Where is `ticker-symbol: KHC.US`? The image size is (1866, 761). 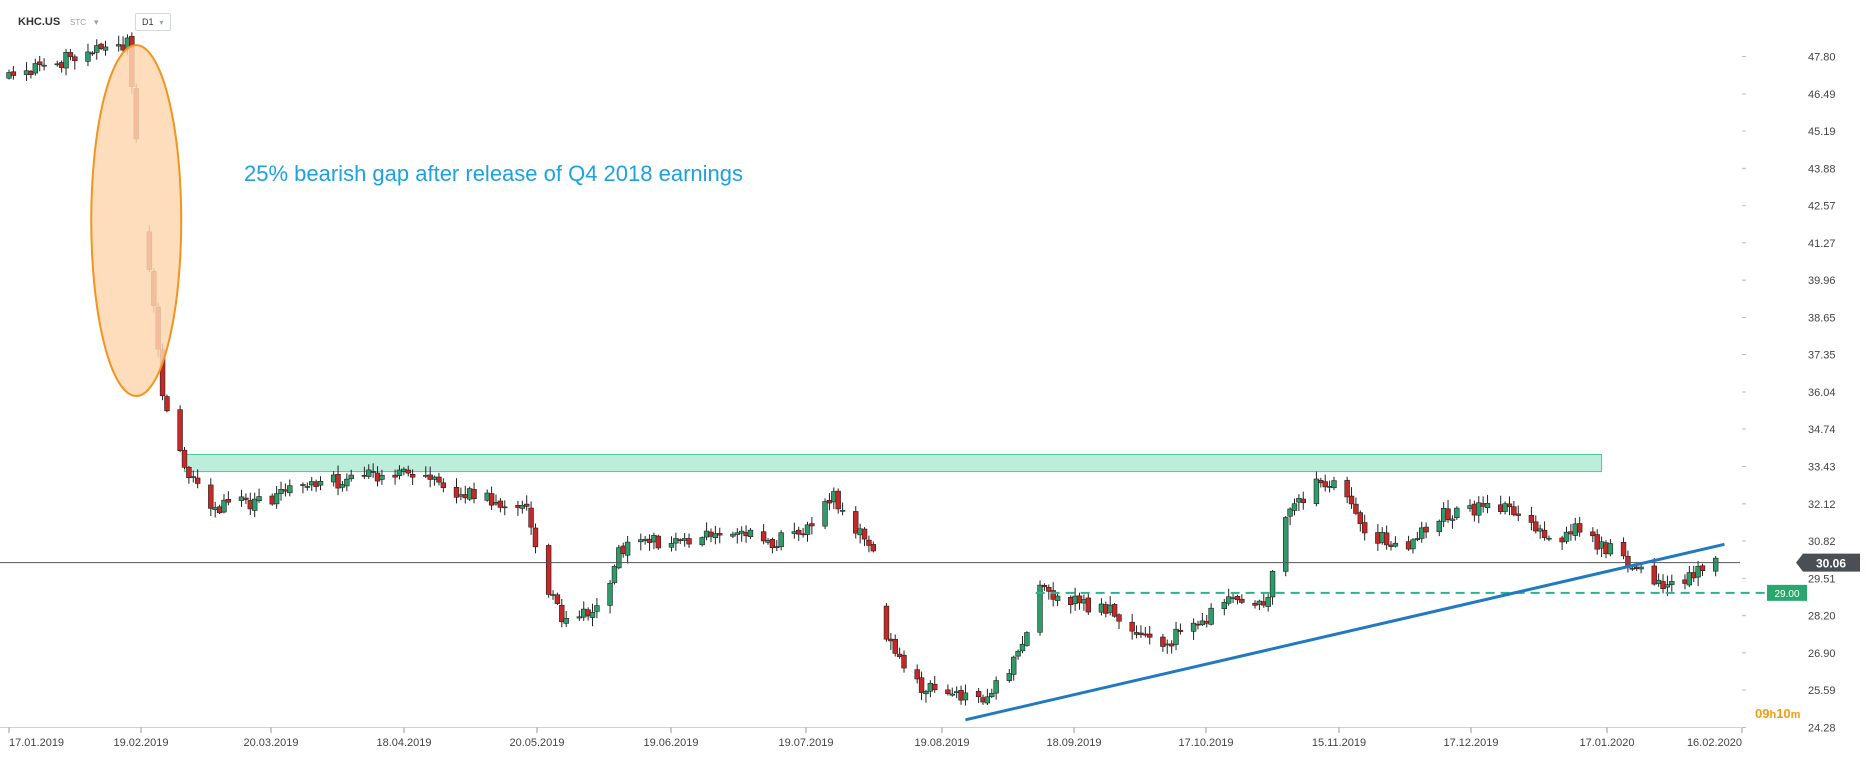 ticker-symbol: KHC.US is located at coordinates (39, 22).